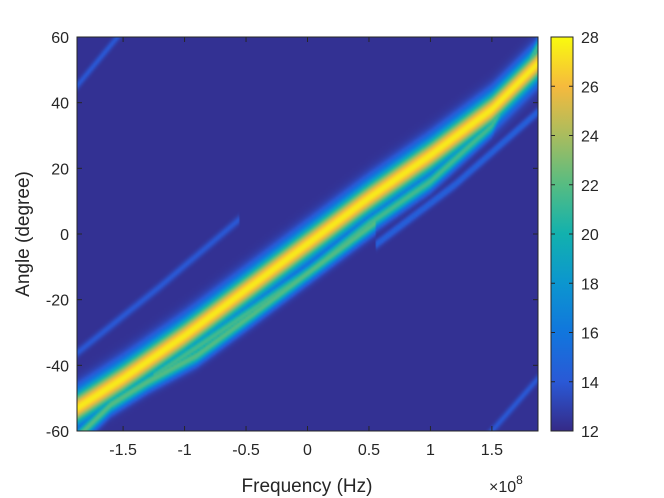 The height and width of the screenshot is (498, 664). Describe the element at coordinates (590, 137) in the screenshot. I see `colorbar-tick-label: 24` at that location.